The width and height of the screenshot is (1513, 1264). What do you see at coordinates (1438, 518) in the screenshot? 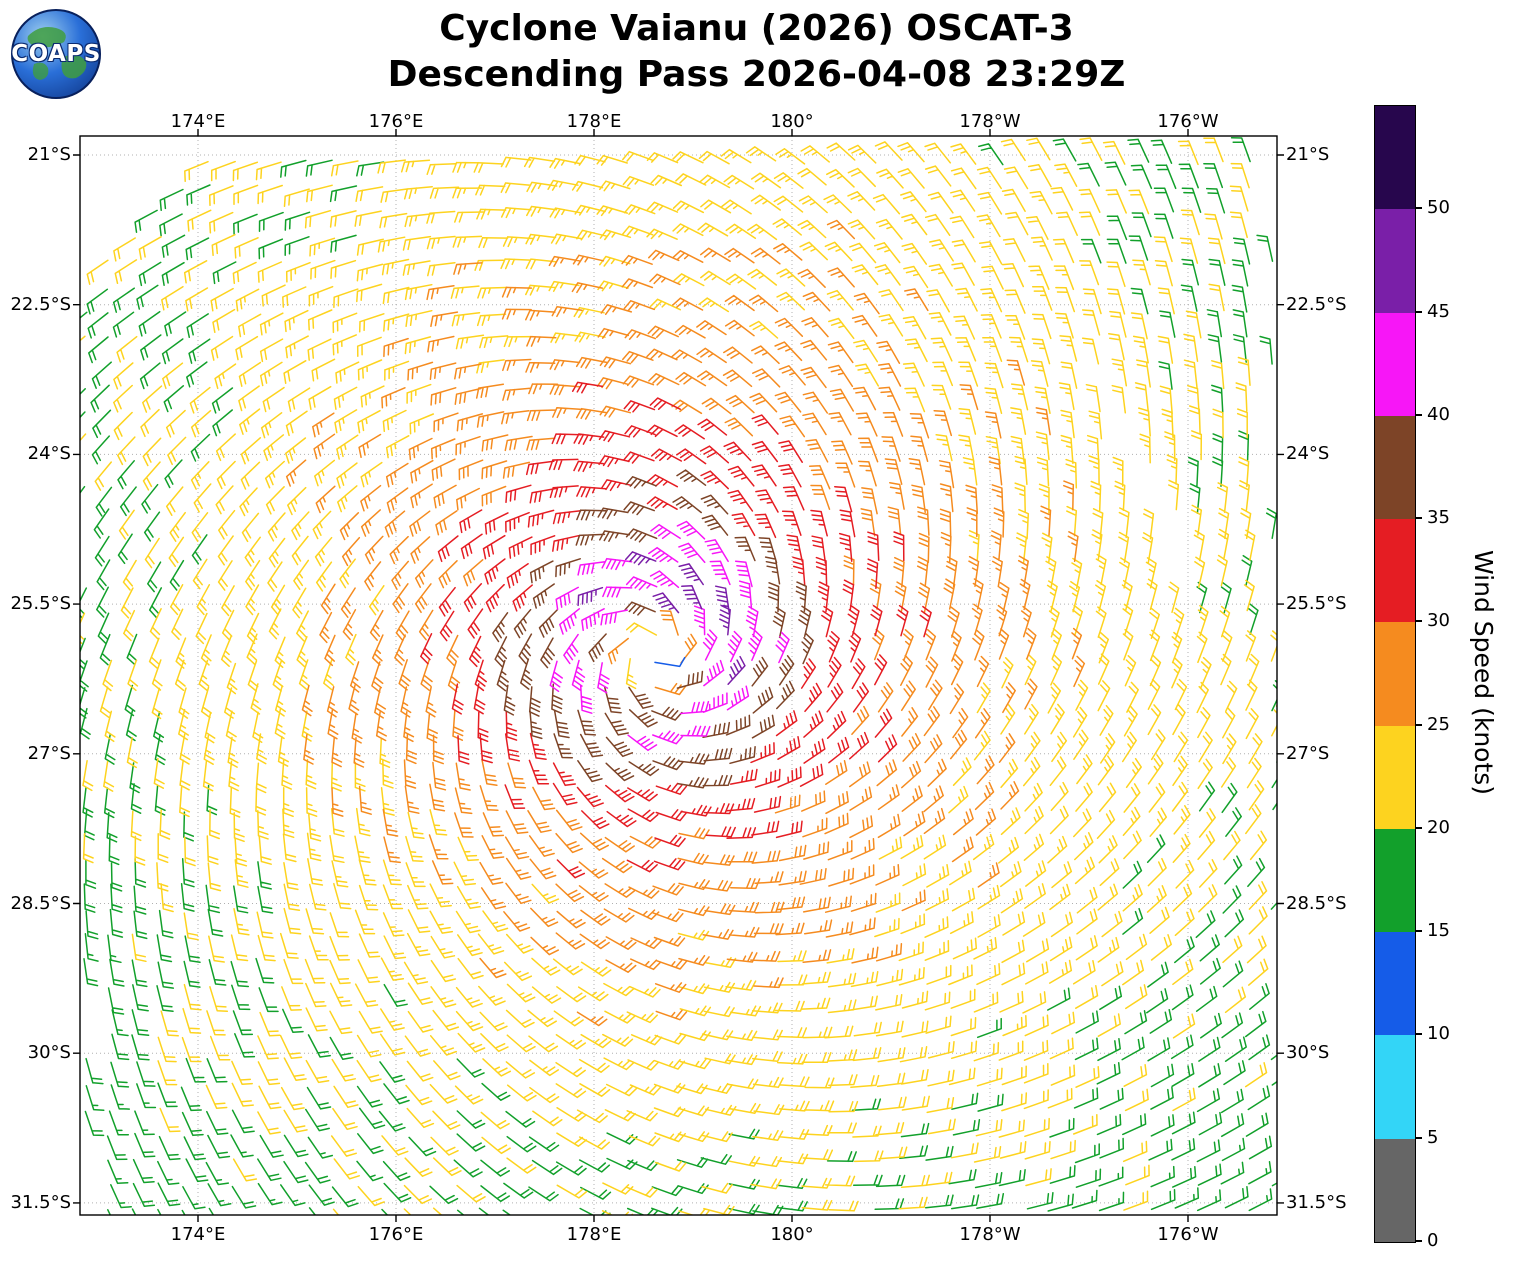
I see `colorbar-tick-label: 35` at bounding box center [1438, 518].